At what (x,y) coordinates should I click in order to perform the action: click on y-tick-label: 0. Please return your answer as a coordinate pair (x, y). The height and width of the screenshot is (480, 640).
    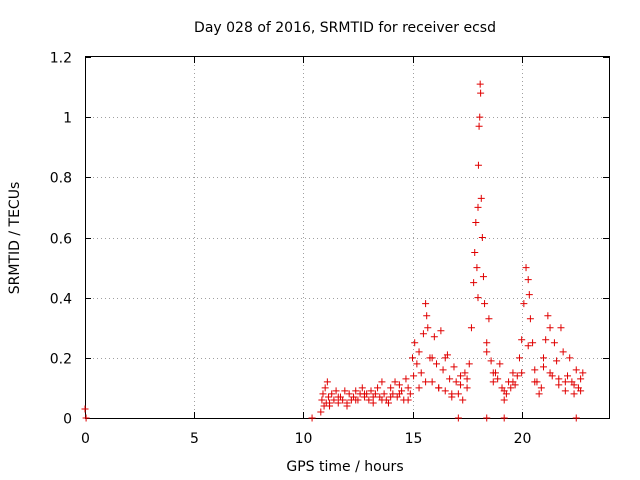
    Looking at the image, I should click on (67, 420).